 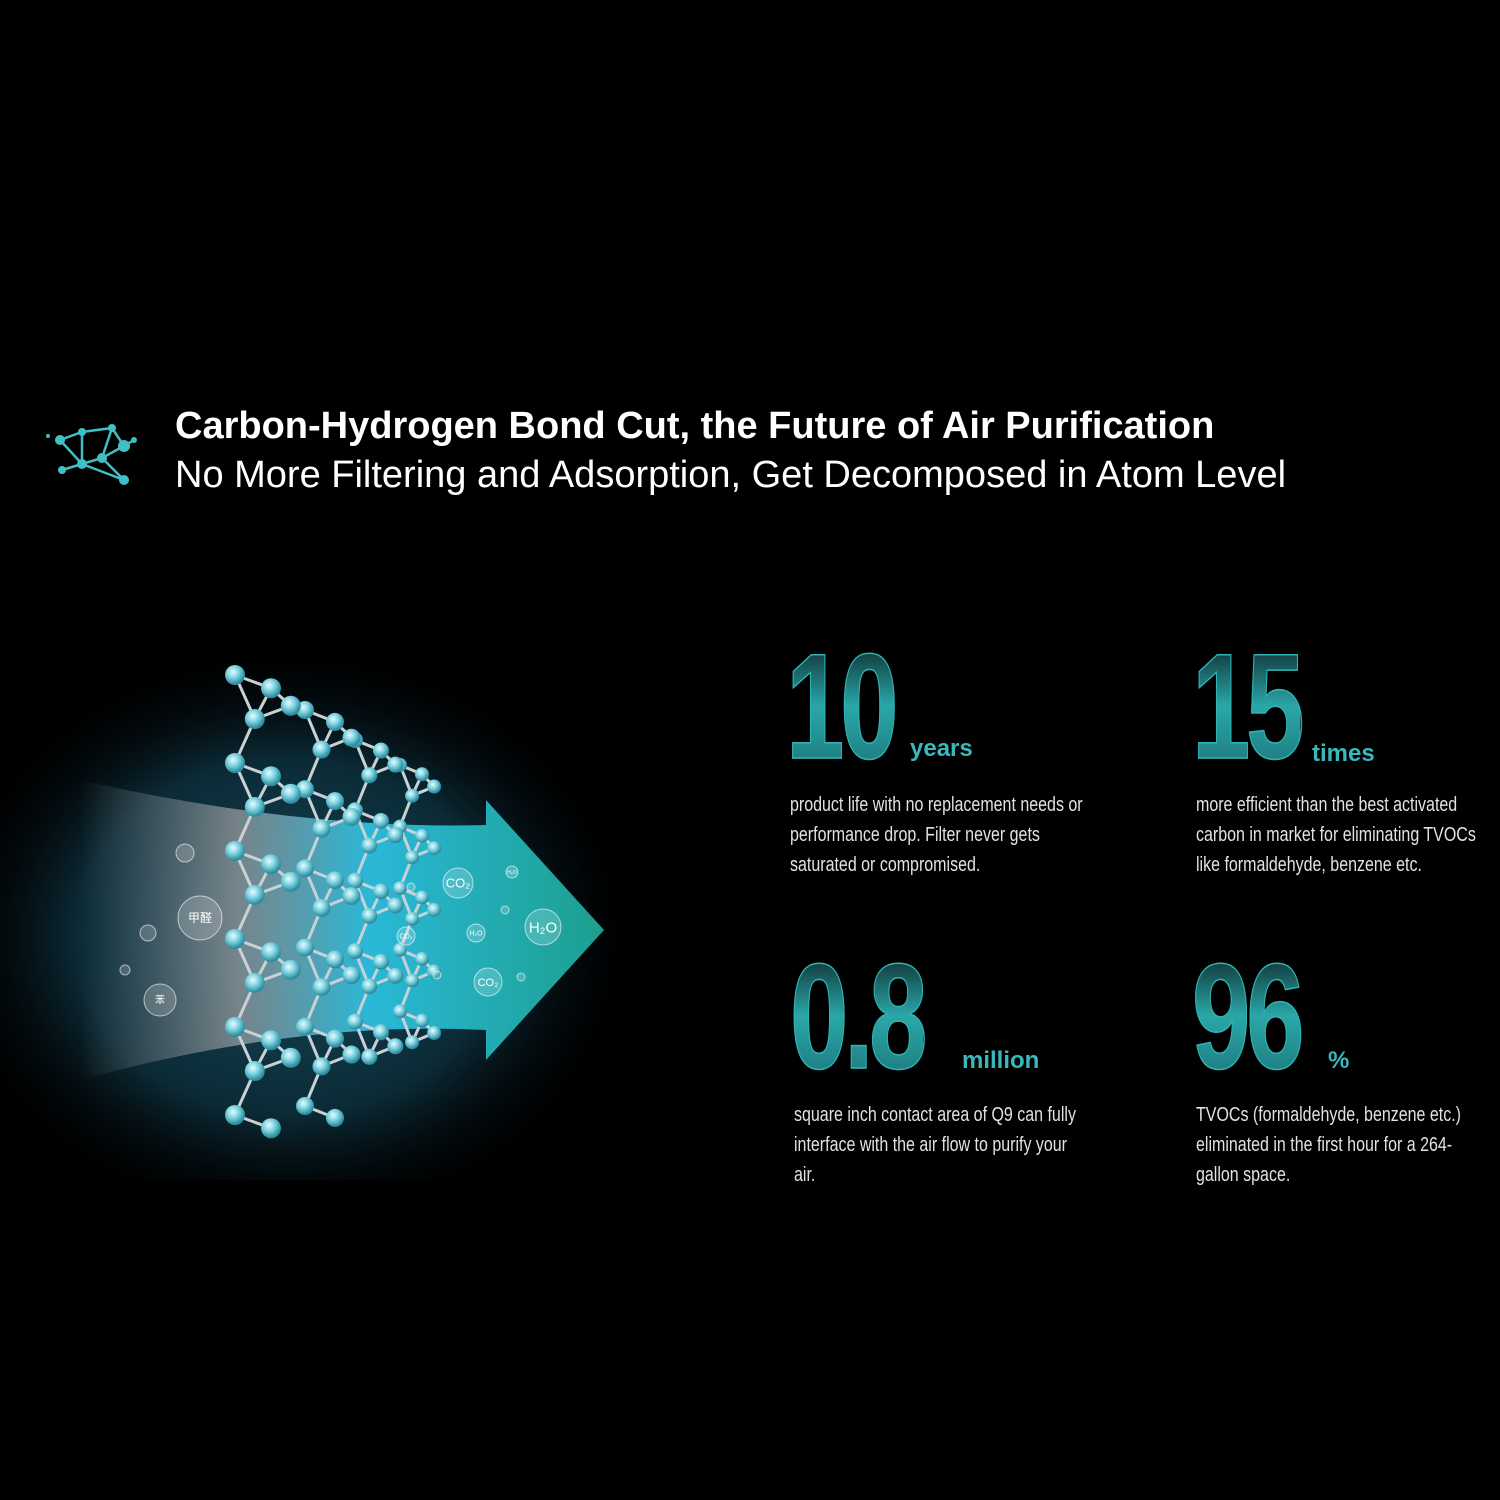 I want to click on molecule-bubbles: 甲醛苯 CO₂ H₂O CO₂ H₂O CO₂ H₂O, so click(x=340, y=930).